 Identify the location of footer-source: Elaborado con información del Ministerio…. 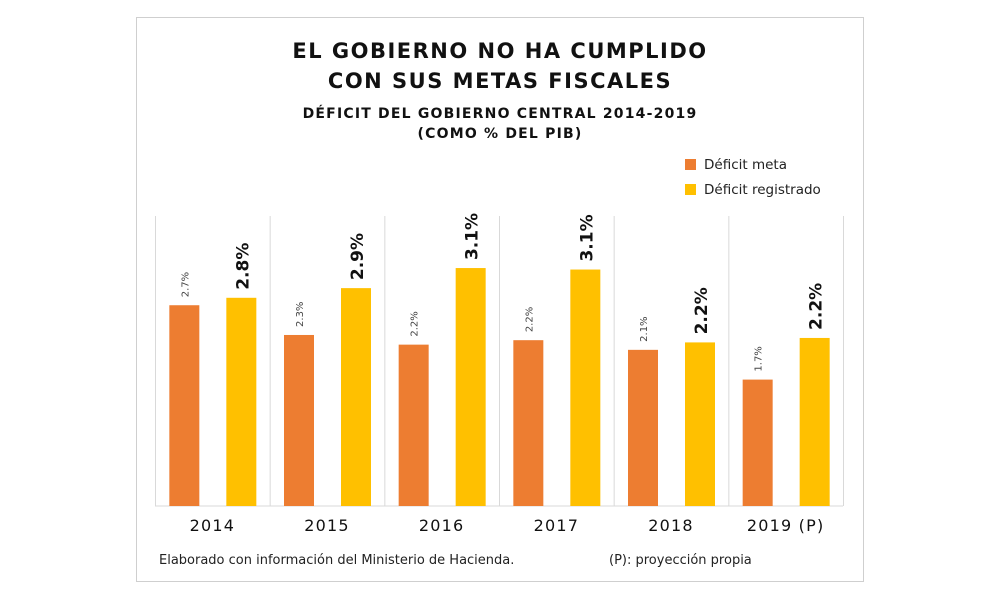
(337, 560).